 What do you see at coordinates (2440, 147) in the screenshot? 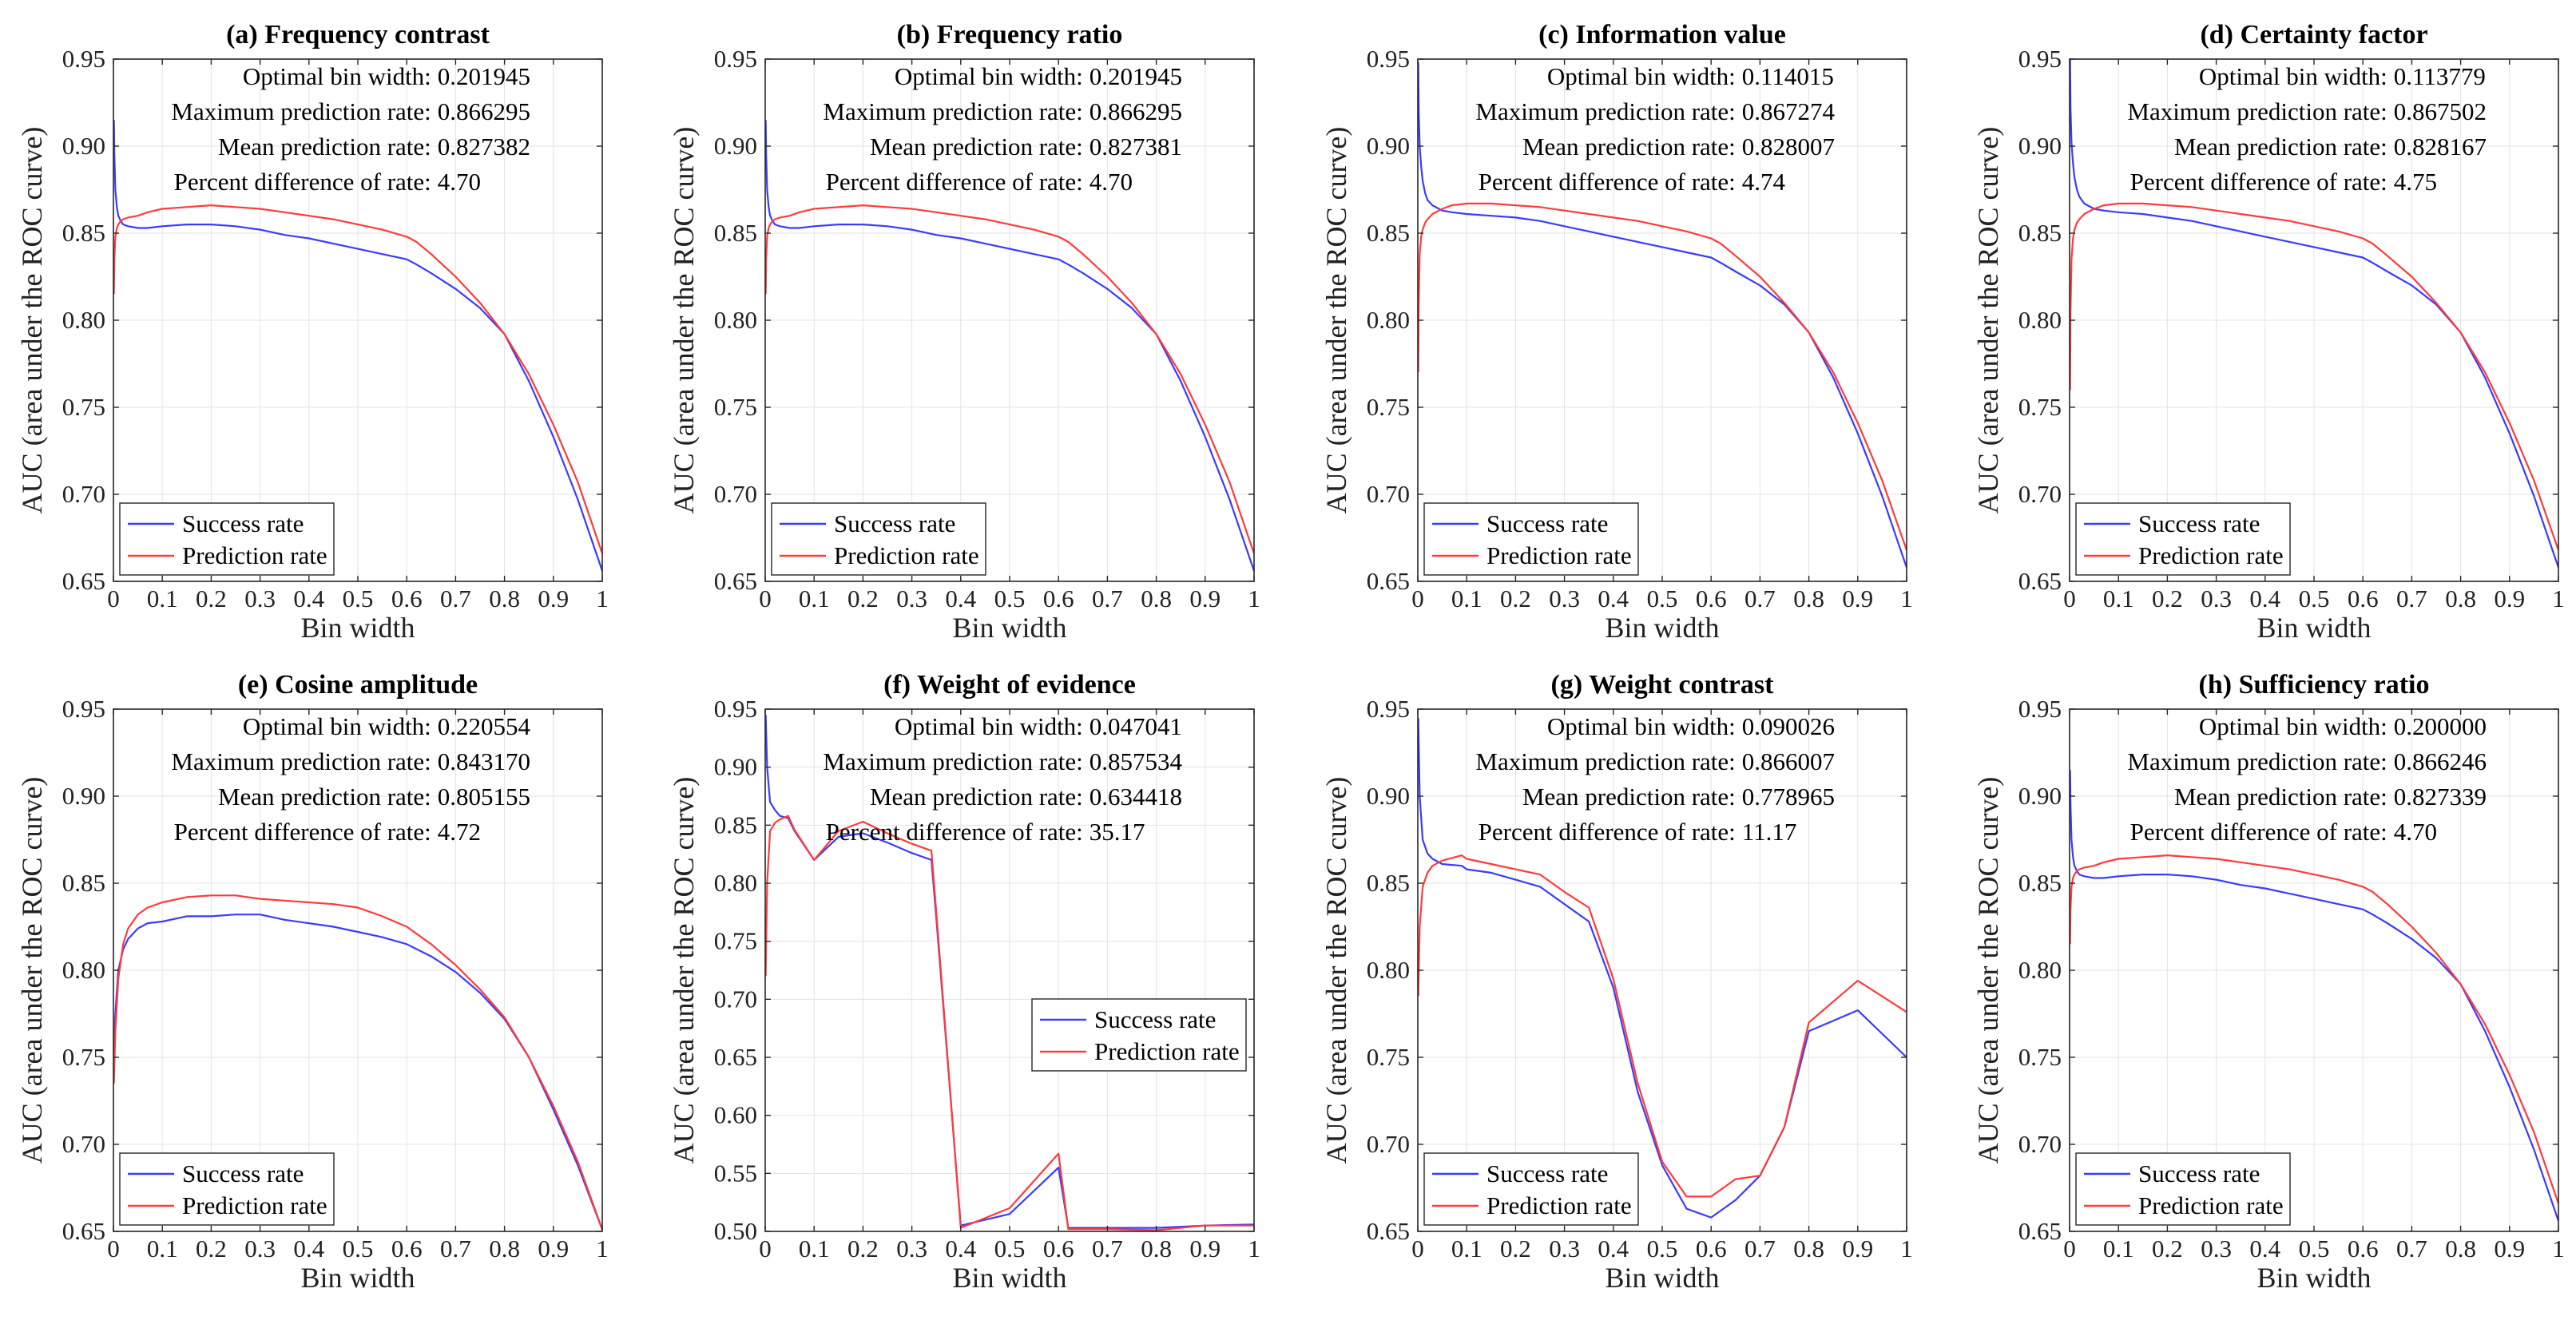
I see `annotation-value: 0.828167` at bounding box center [2440, 147].